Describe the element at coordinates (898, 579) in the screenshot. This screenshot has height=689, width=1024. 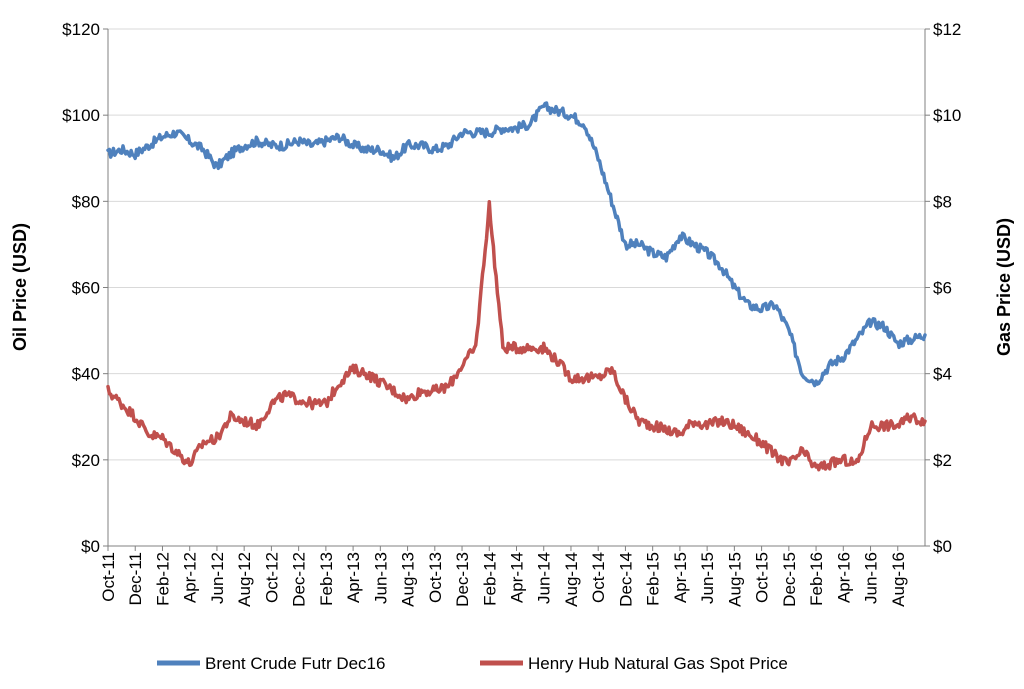
I see `x-tick-label: Aug-16` at that location.